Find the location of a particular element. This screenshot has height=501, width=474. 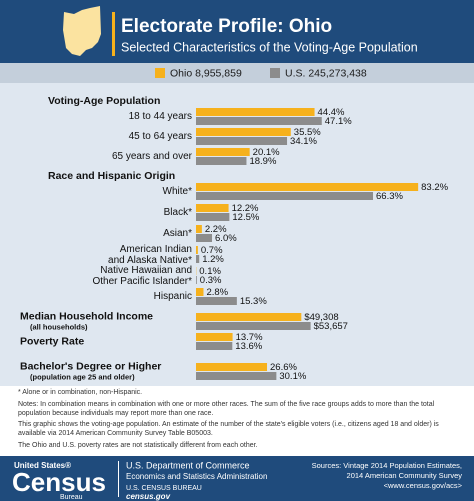

value-label: 13.7% is located at coordinates (249, 337).